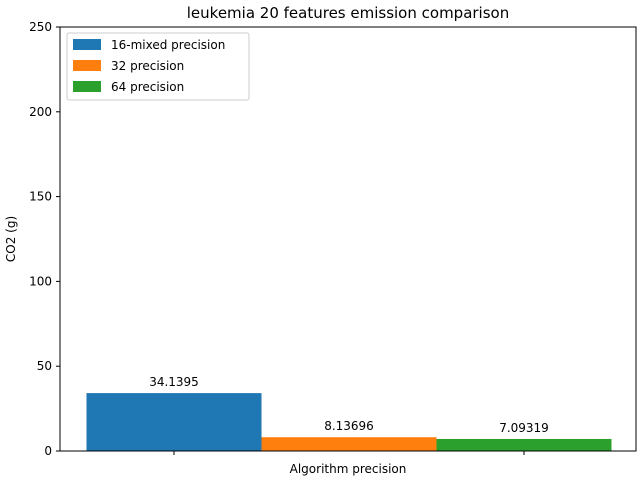 This screenshot has width=640, height=480. I want to click on y-tick-label: 150, so click(40, 197).